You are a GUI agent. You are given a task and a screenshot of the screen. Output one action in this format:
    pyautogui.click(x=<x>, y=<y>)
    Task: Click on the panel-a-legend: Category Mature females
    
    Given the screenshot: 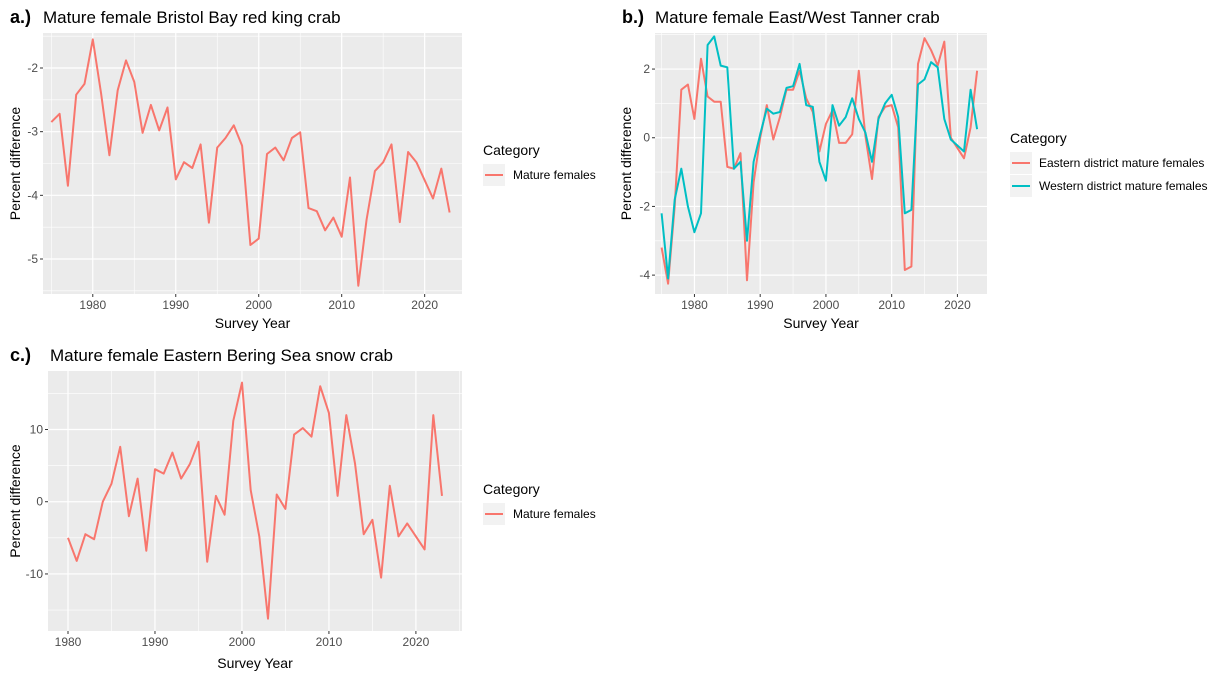 What is the action you would take?
    pyautogui.click(x=539, y=164)
    